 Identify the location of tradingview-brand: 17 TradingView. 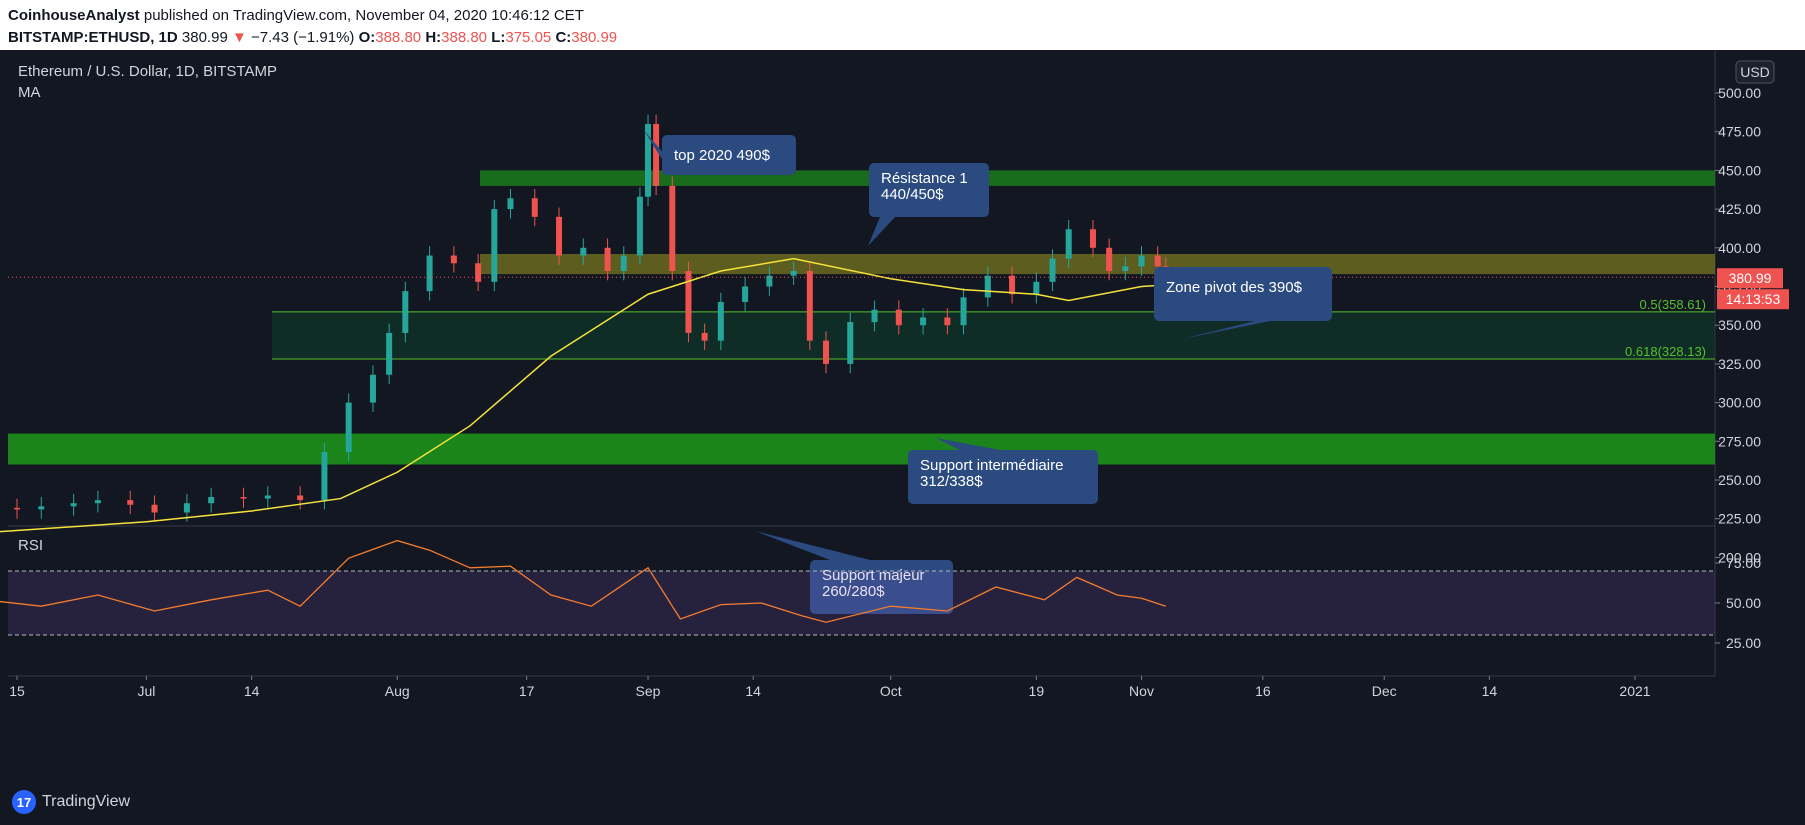
(71, 802).